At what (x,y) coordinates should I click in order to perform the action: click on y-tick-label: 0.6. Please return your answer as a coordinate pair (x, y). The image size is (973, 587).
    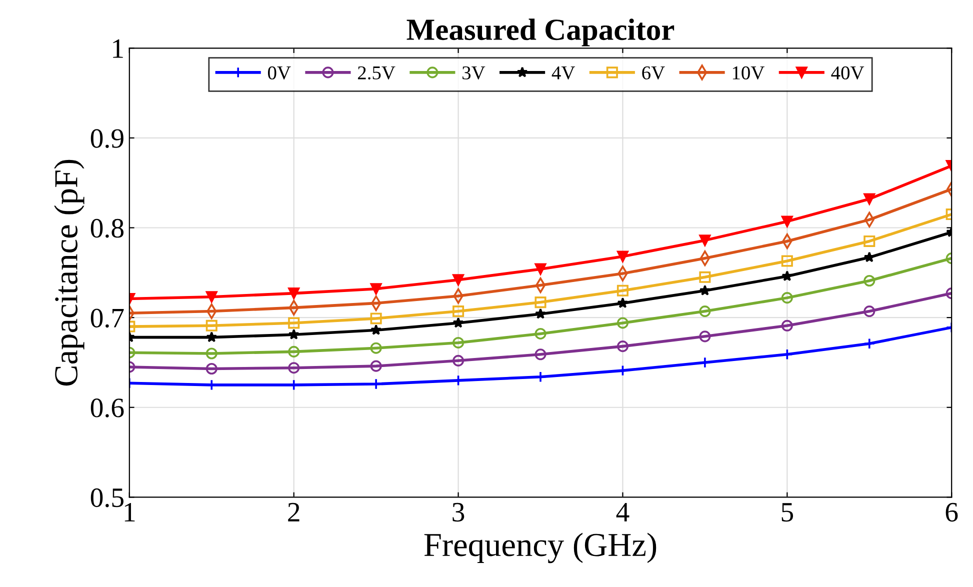
    Looking at the image, I should click on (107, 408).